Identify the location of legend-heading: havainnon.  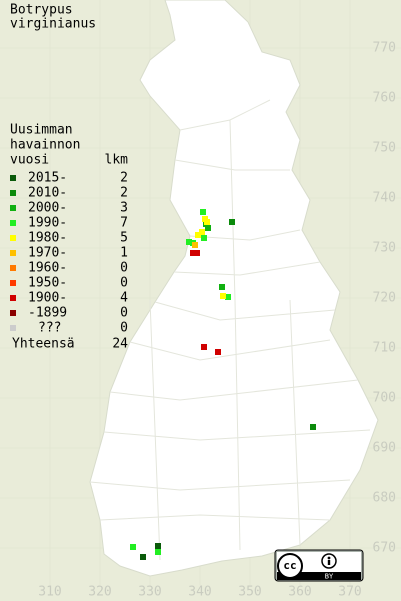
(45, 145).